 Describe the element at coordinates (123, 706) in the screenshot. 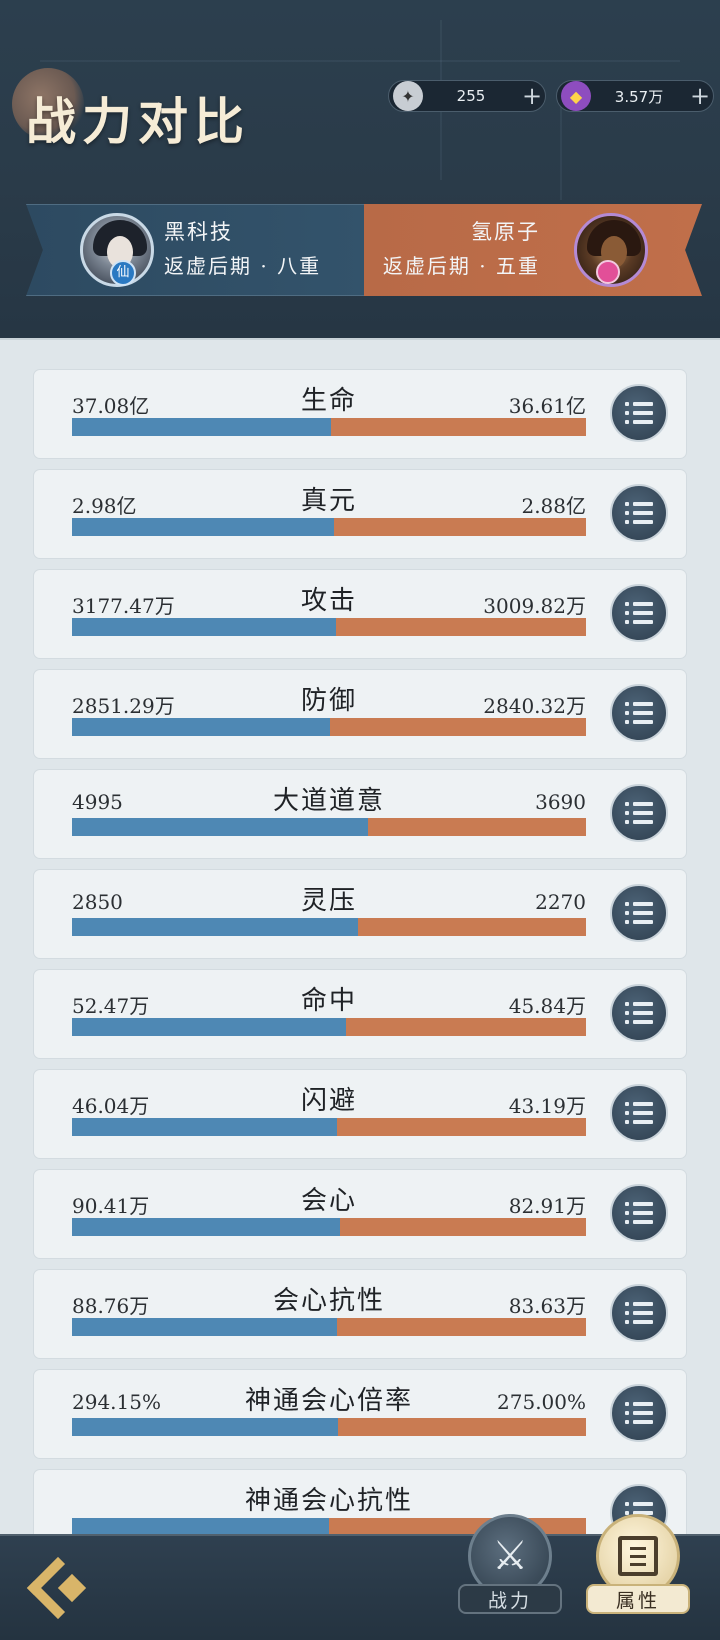

I see `left-stat-value: 2851.29万` at that location.